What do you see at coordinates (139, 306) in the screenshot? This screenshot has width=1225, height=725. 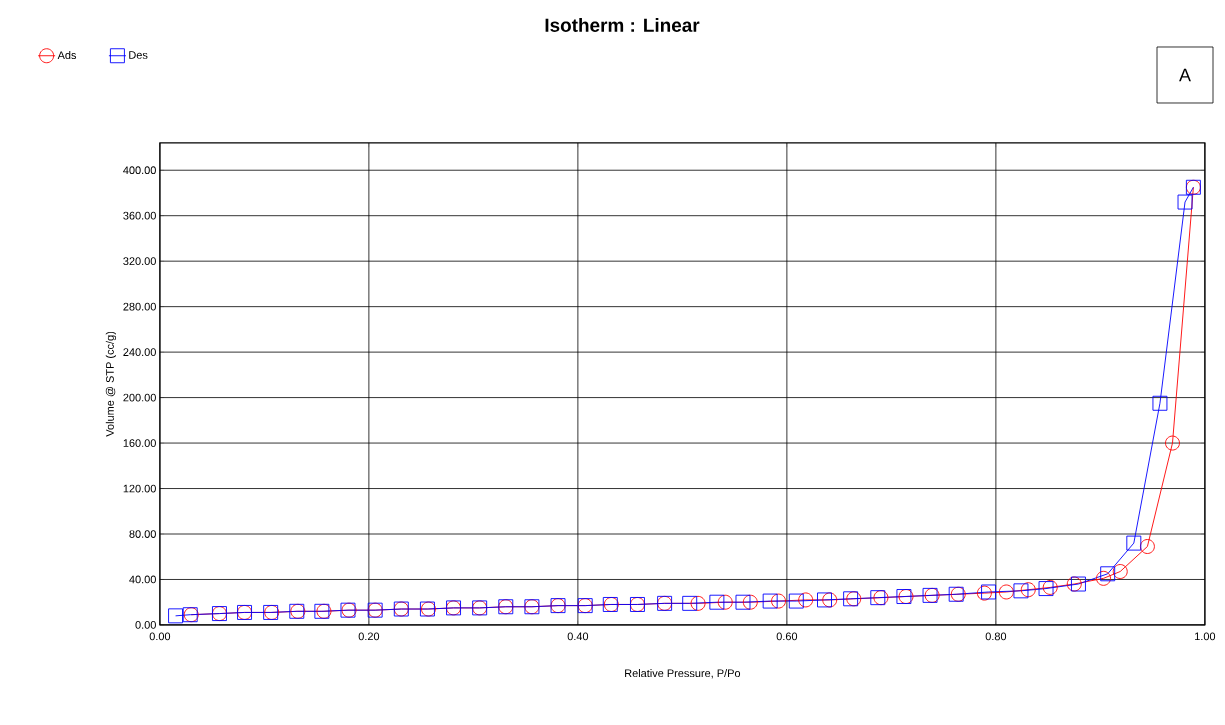 I see `y-tick-label: 280.00` at bounding box center [139, 306].